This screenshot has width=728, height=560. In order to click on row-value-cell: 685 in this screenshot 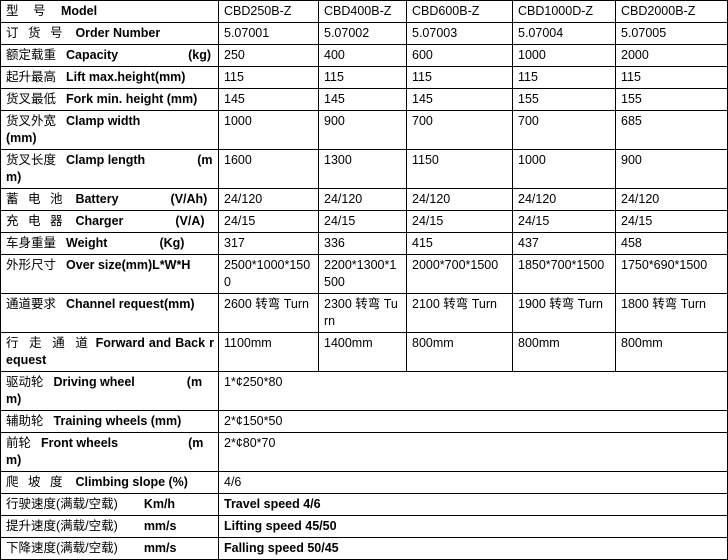, I will do `click(671, 130)`.